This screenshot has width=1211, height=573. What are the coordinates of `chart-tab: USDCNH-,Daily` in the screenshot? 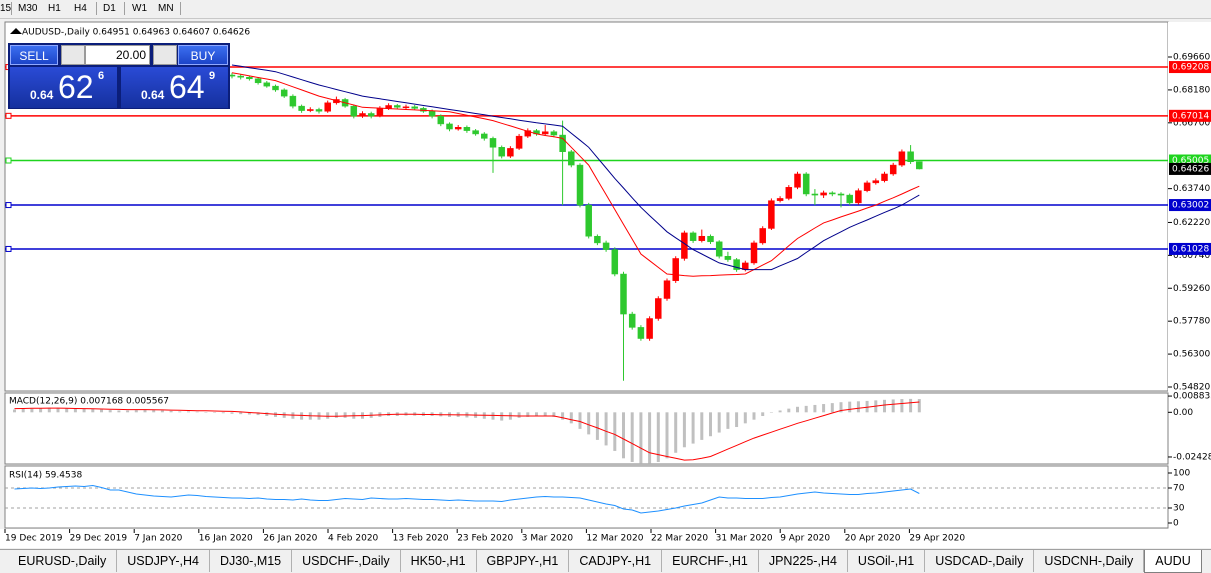 It's located at (1089, 561).